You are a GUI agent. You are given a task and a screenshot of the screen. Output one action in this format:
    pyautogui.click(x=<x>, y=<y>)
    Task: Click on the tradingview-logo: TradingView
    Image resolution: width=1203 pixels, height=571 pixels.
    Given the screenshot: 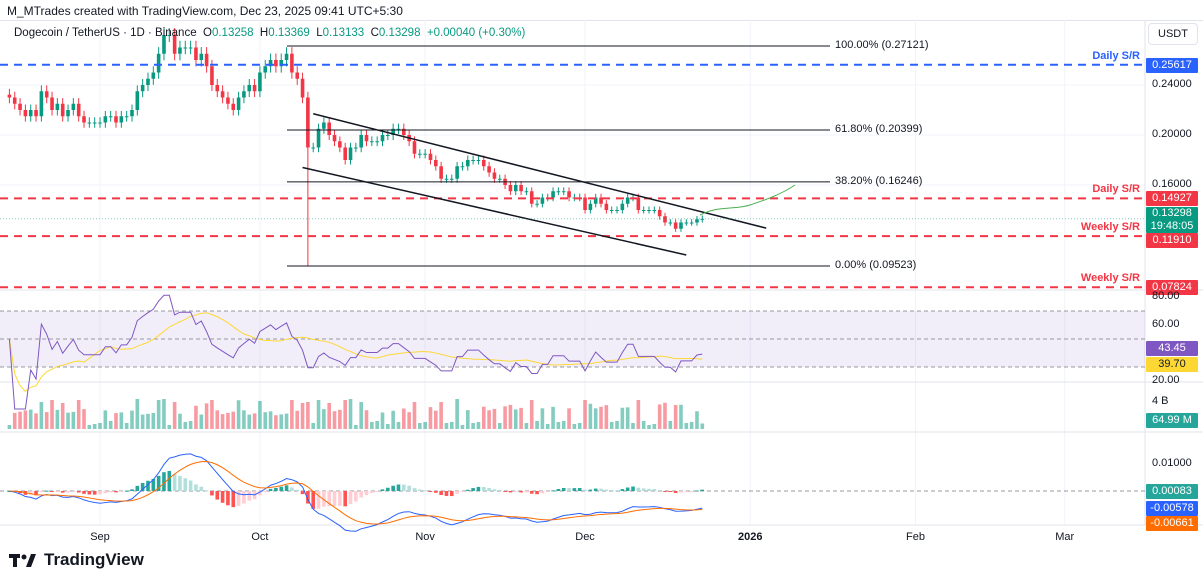 What is the action you would take?
    pyautogui.click(x=76, y=560)
    